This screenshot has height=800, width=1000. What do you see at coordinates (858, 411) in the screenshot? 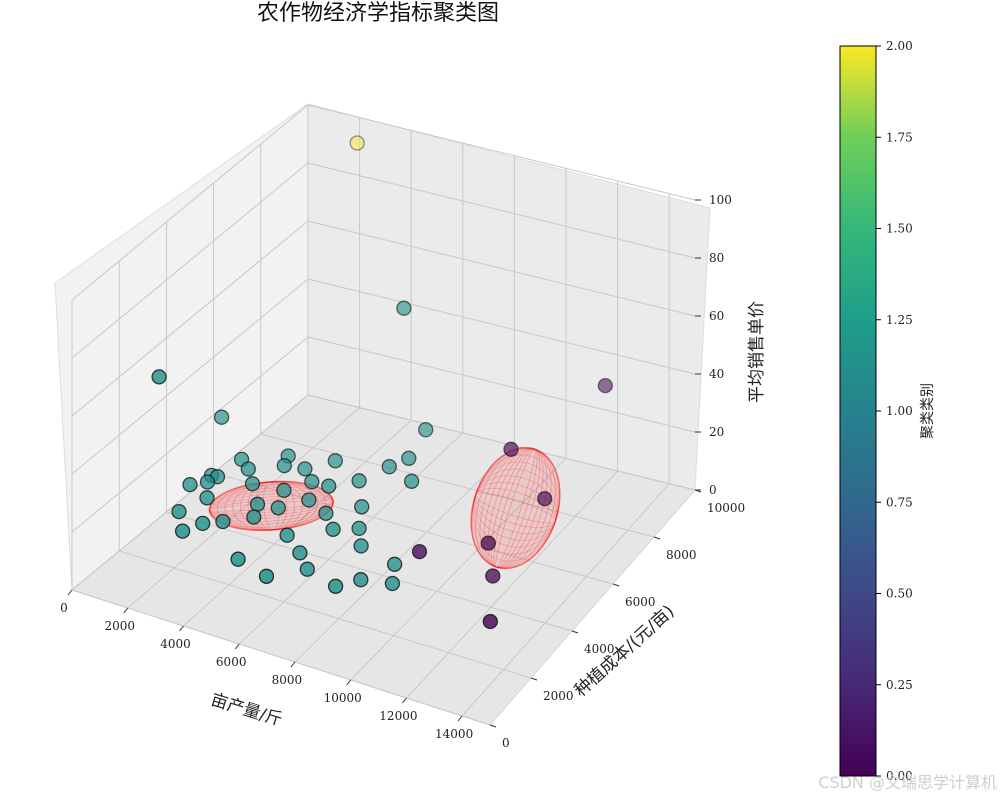
I see `colorbar` at bounding box center [858, 411].